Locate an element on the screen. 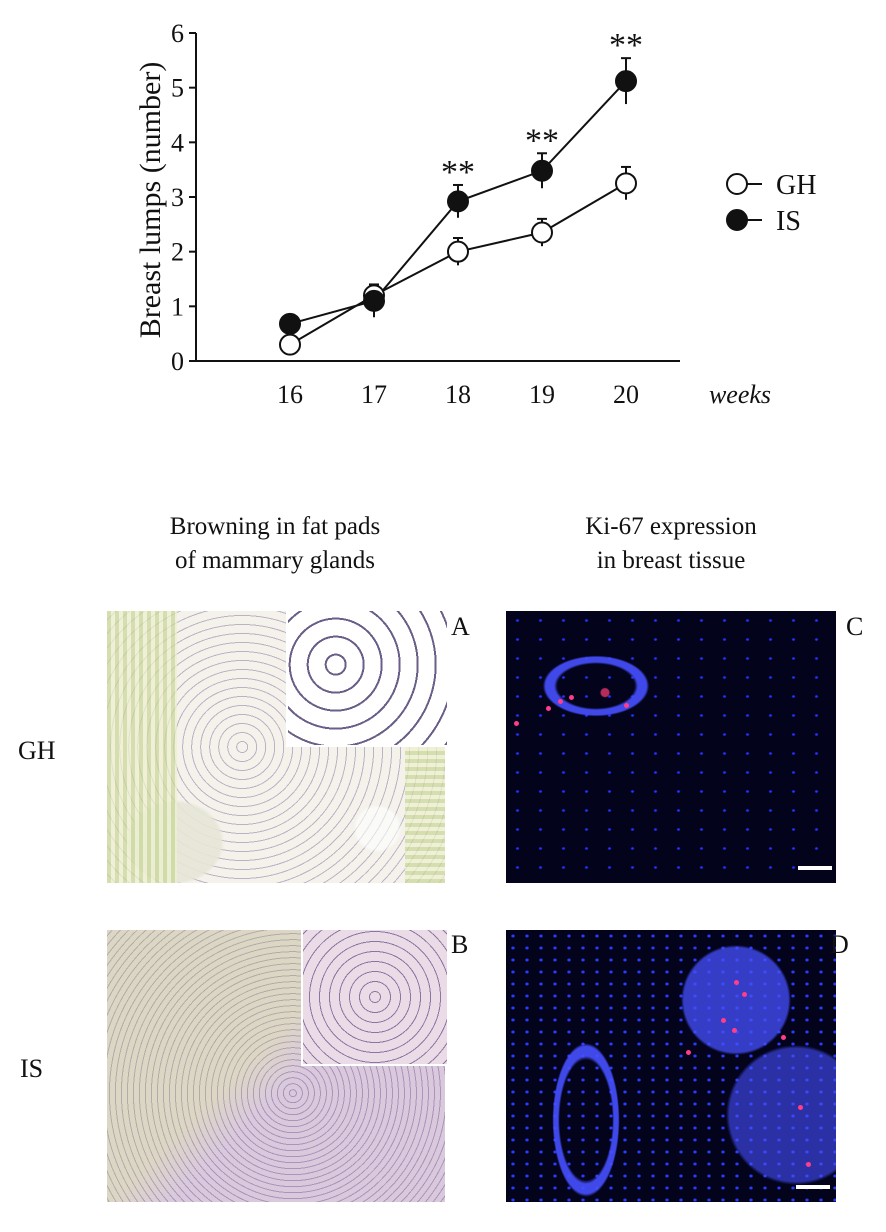 The width and height of the screenshot is (886, 1232). x-tick-label-17: 17 is located at coordinates (374, 394).